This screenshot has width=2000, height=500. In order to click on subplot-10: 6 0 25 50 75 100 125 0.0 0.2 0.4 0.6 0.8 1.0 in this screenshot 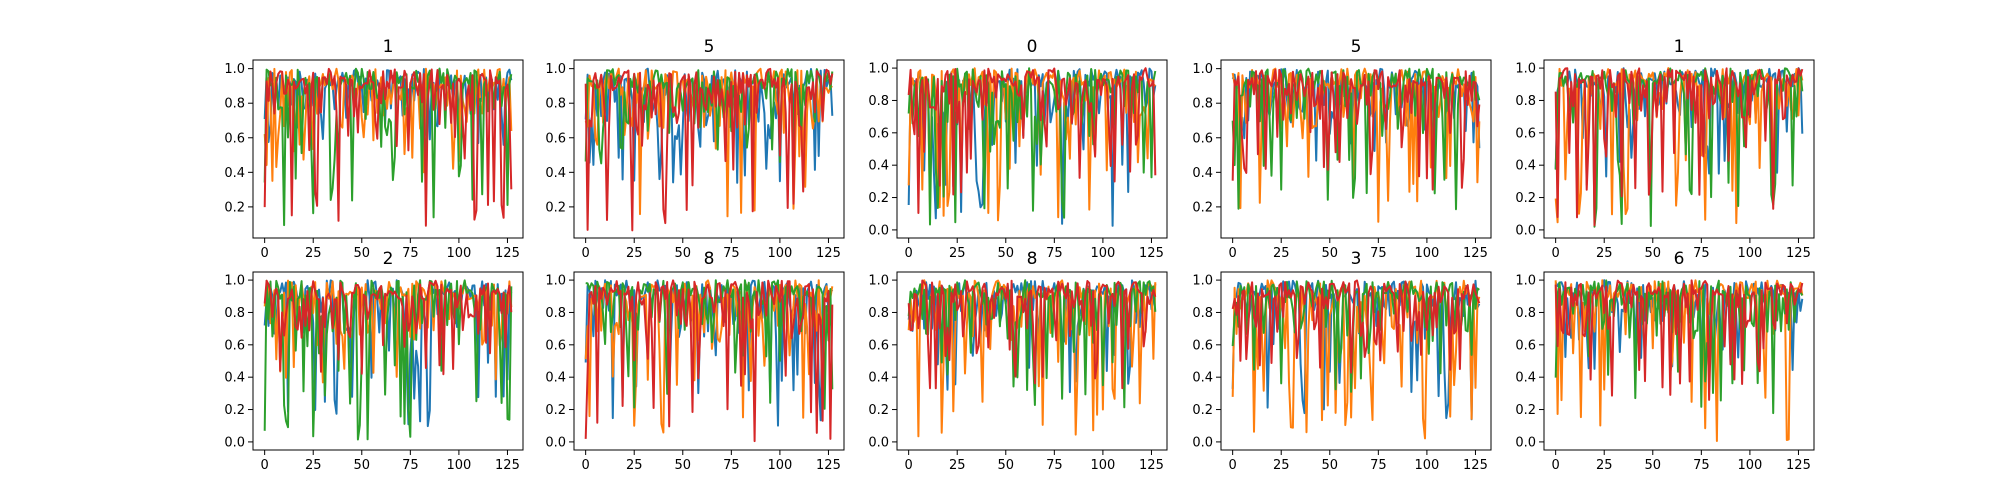, I will do `click(1665, 361)`.